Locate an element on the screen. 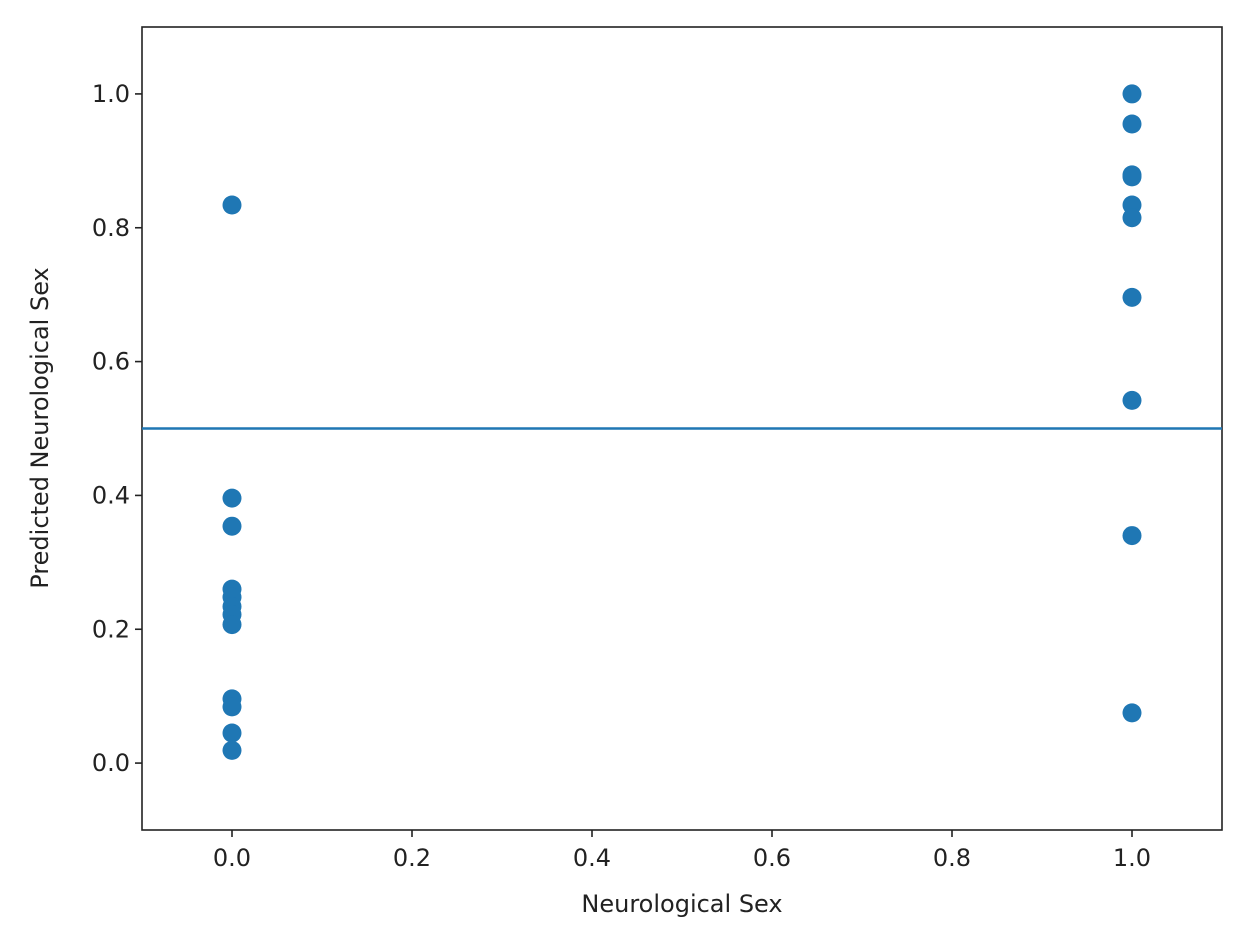 This screenshot has height=940, width=1252. y-tick-label: 0.8 is located at coordinates (111, 228).